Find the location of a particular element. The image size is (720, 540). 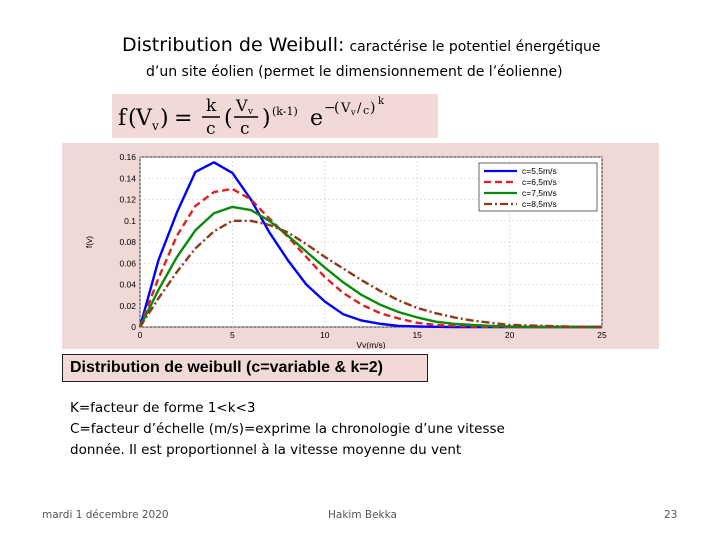

x-tick-label: 20 is located at coordinates (510, 335).